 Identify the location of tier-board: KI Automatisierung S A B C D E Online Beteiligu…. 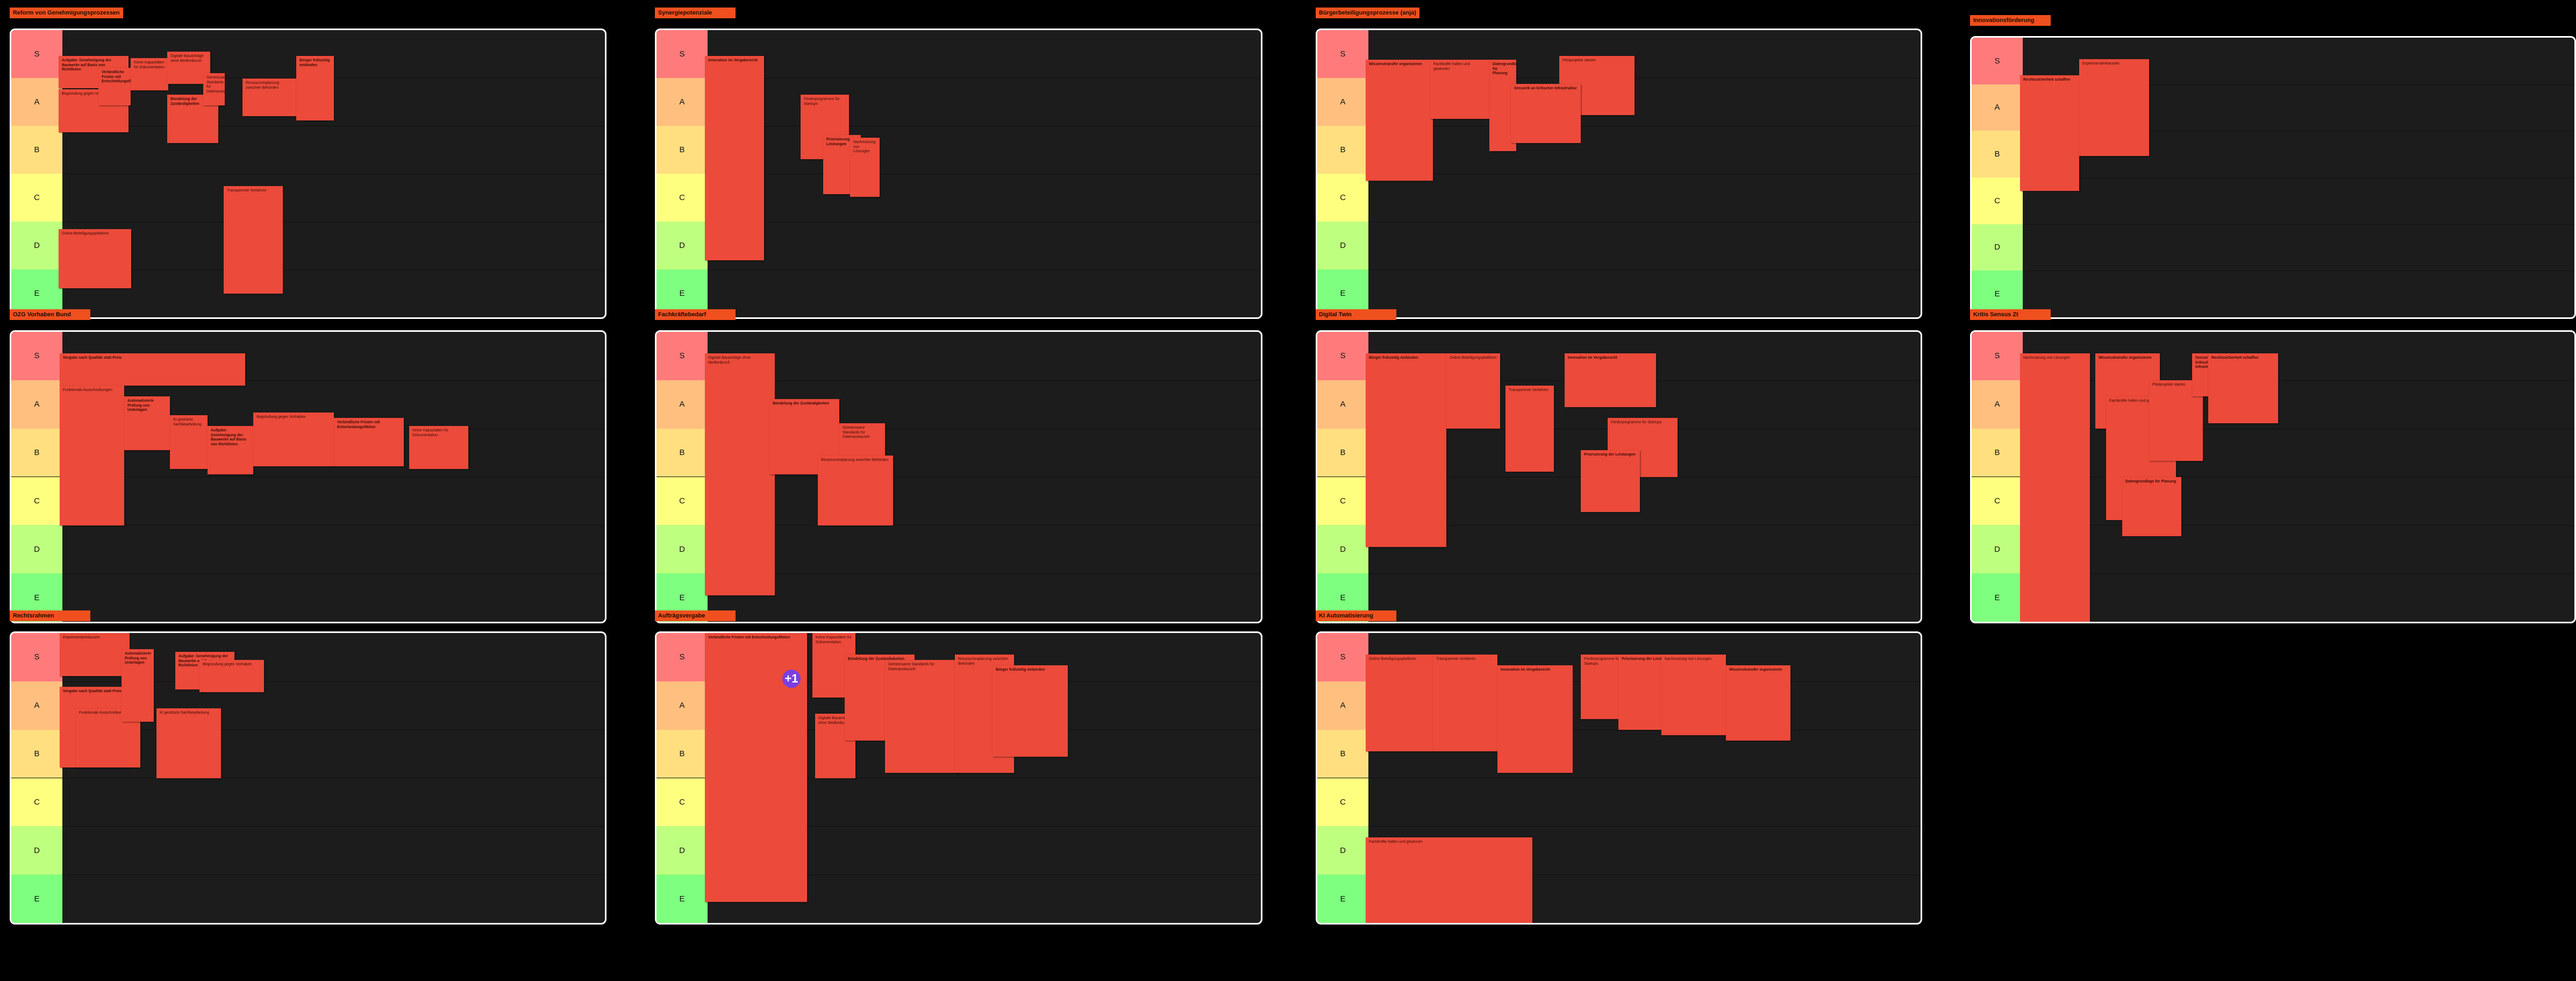
(1619, 769).